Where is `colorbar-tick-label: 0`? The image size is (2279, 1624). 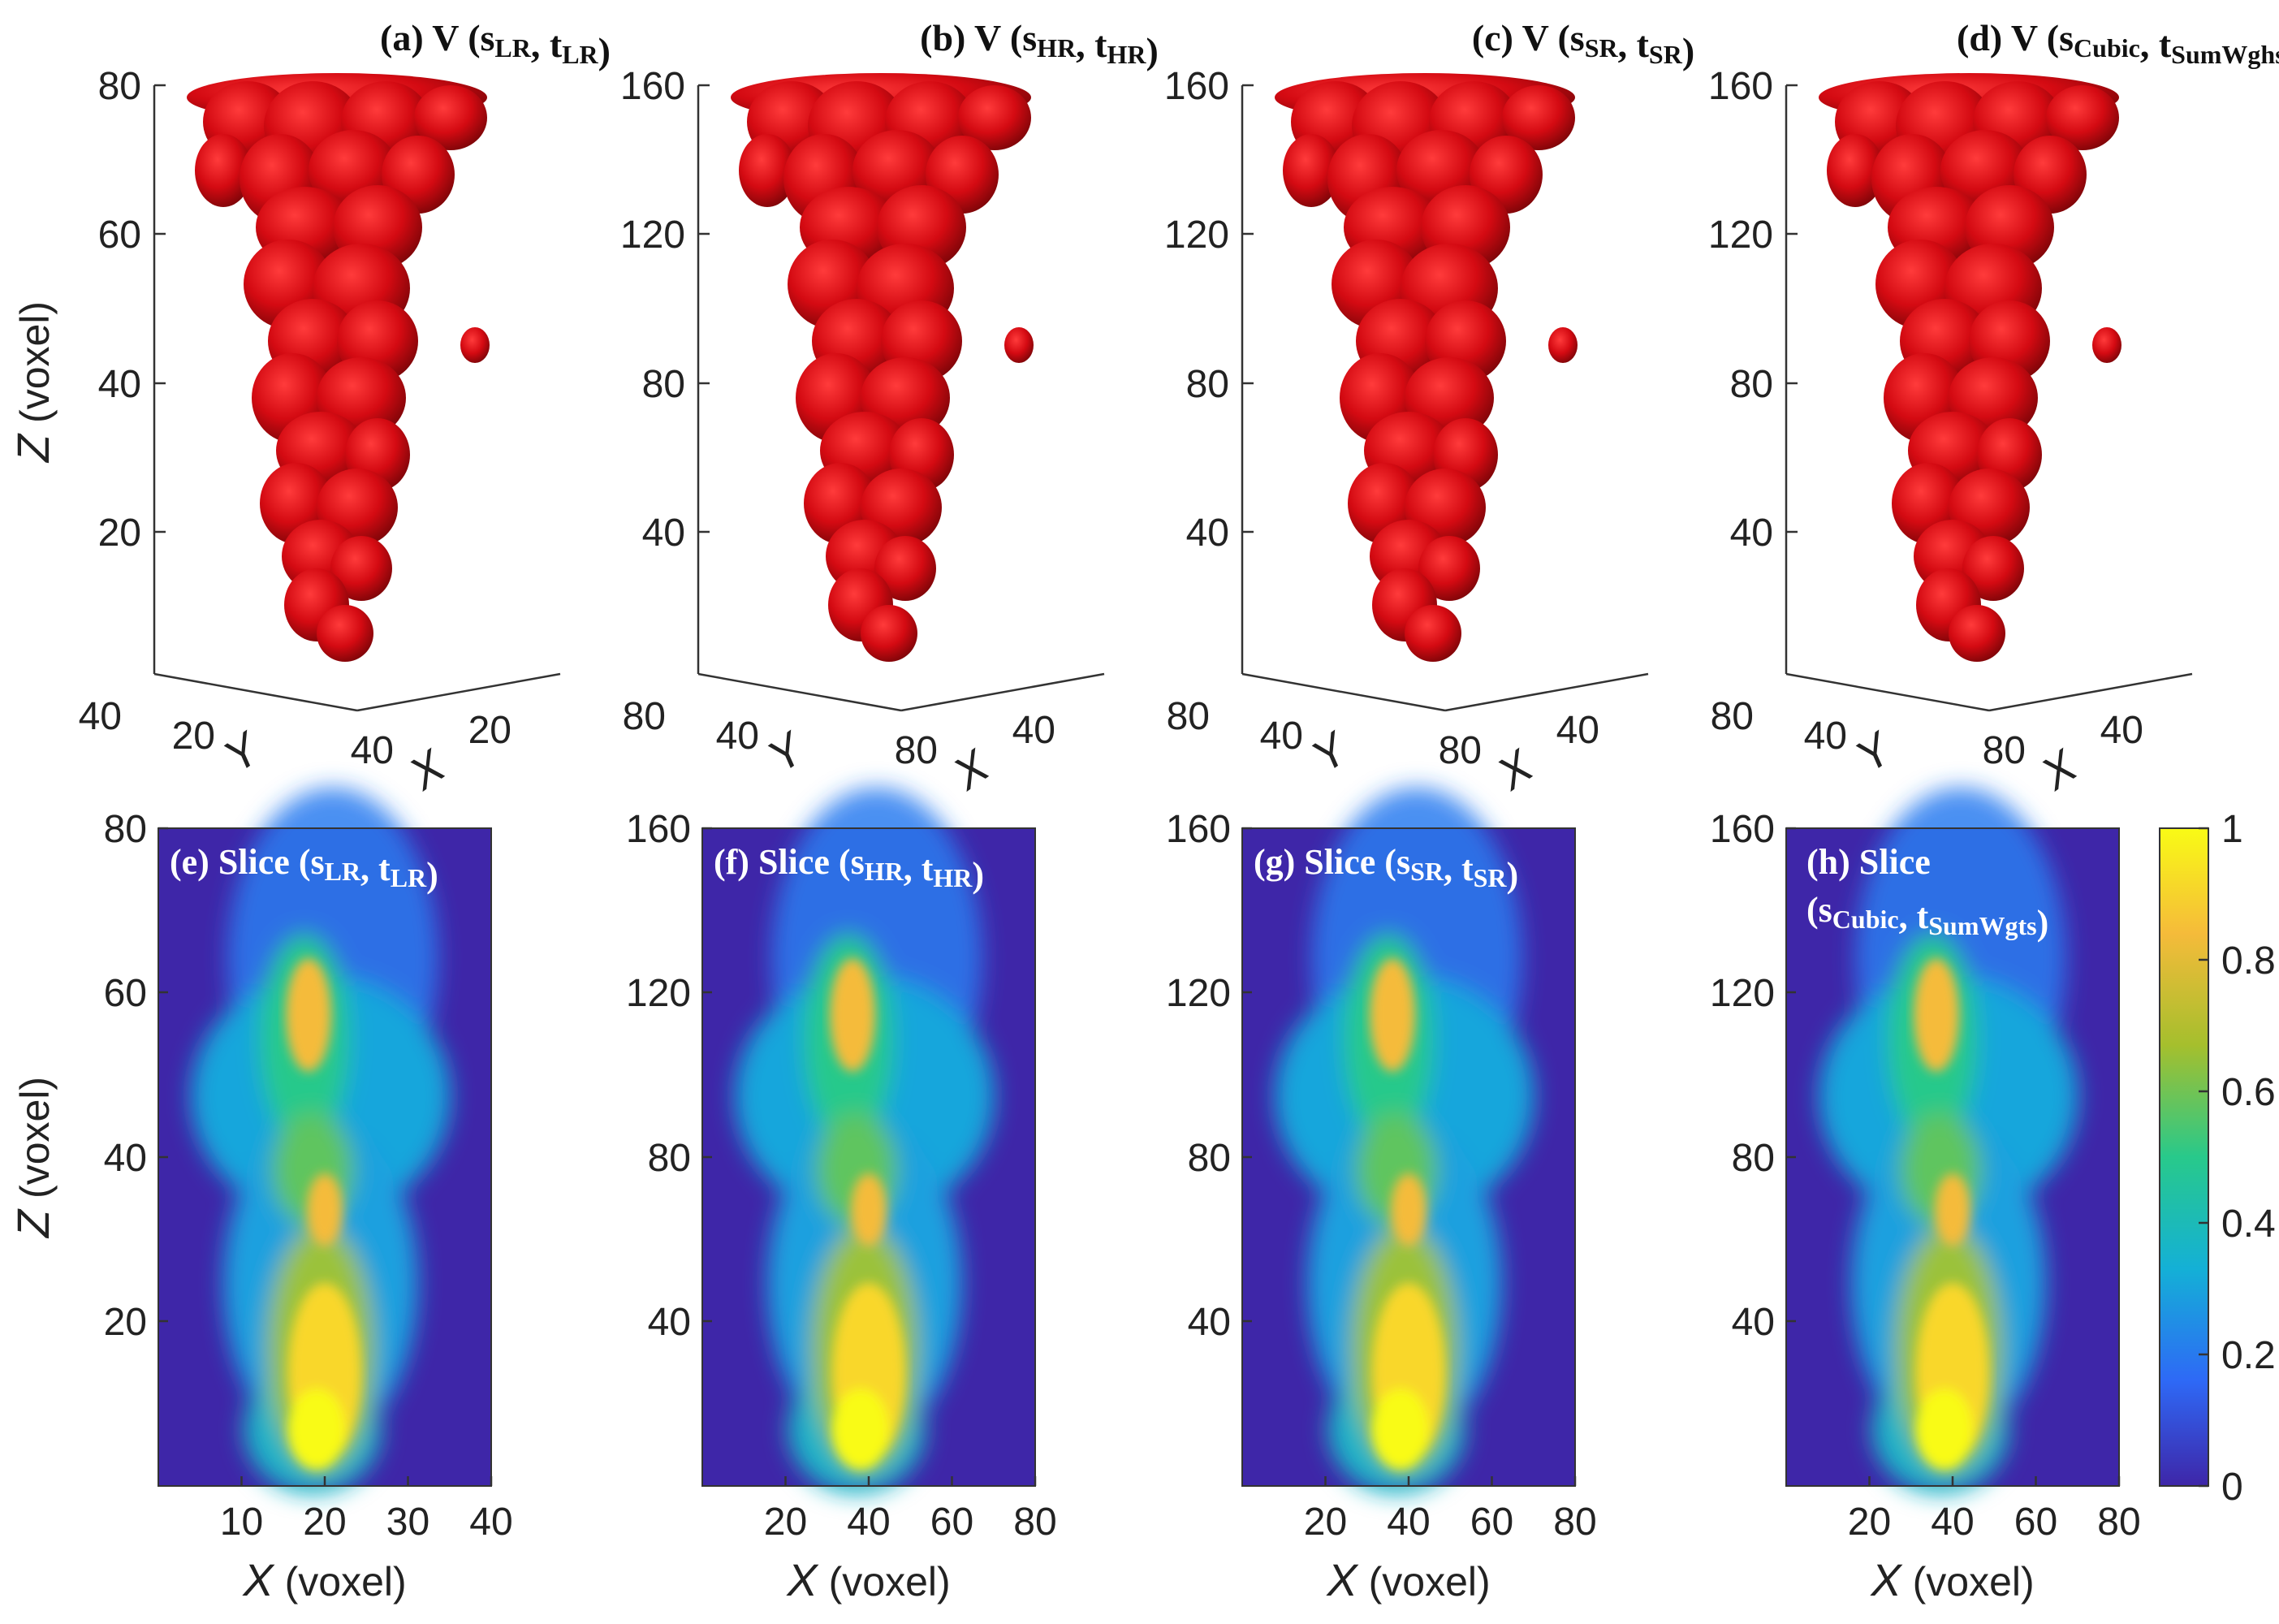
colorbar-tick-label: 0 is located at coordinates (2232, 1487).